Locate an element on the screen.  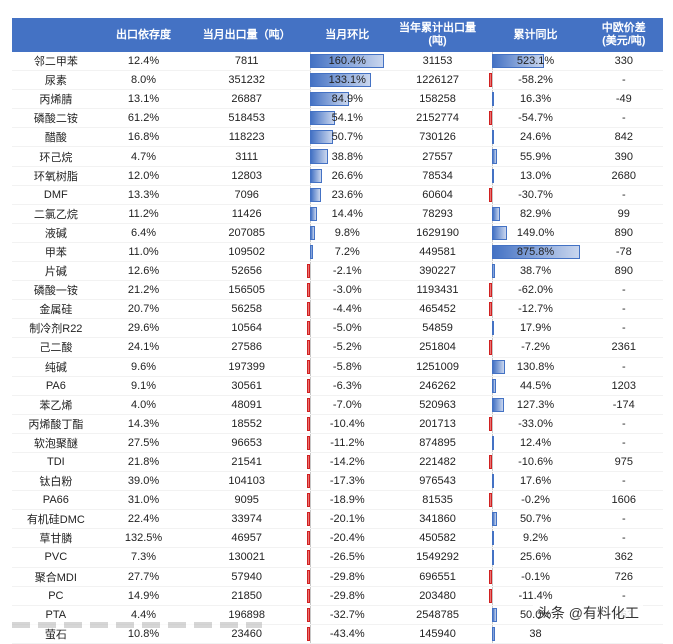
yoy-cell-value: 17.9% is located at coordinates (535, 328).